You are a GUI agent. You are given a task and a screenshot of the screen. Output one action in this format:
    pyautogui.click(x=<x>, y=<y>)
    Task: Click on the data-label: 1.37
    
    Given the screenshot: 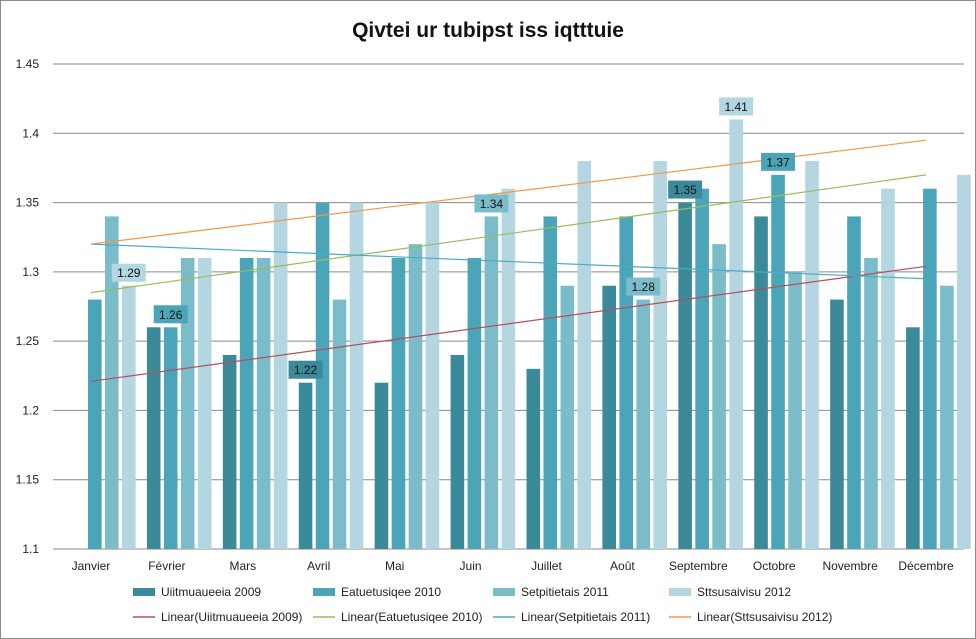 What is the action you would take?
    pyautogui.click(x=778, y=161)
    